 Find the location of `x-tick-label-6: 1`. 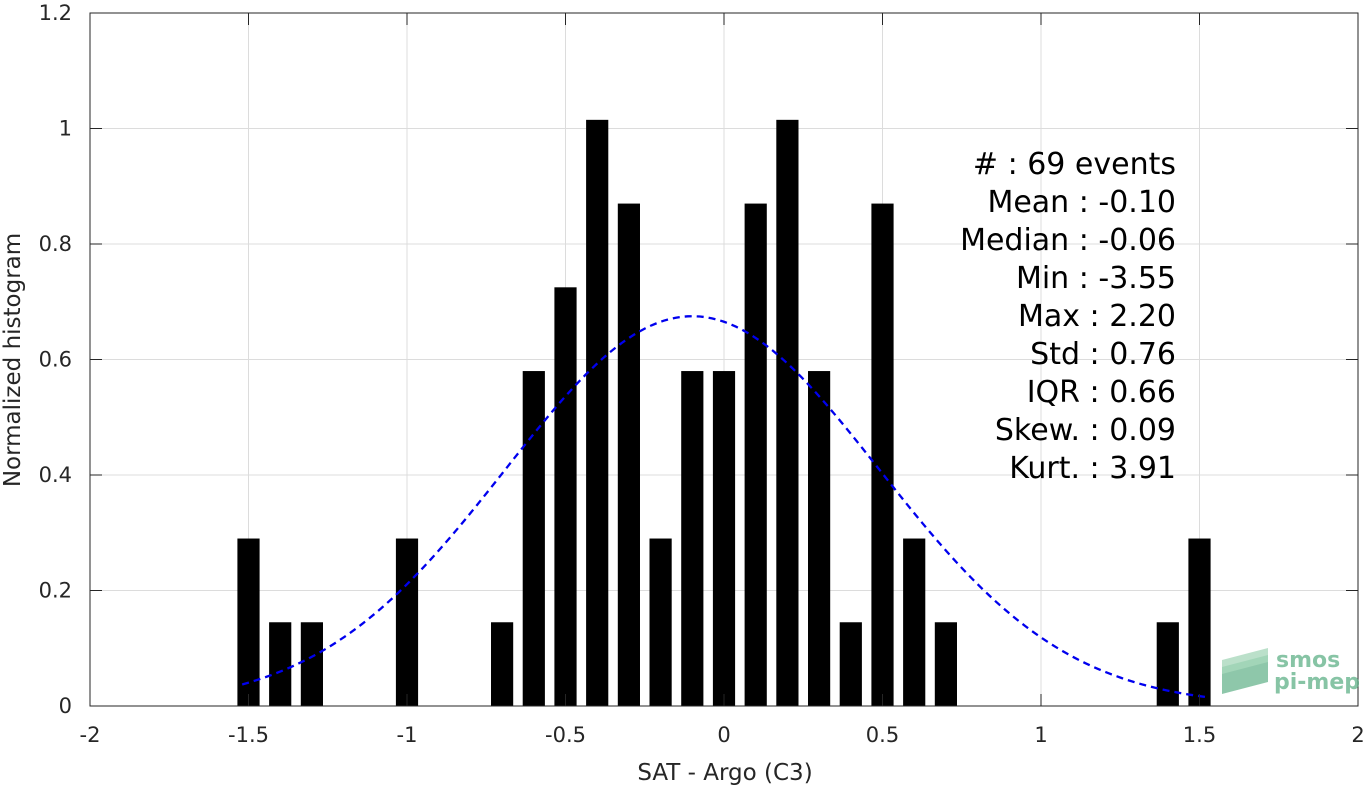

x-tick-label-6: 1 is located at coordinates (1040, 735).